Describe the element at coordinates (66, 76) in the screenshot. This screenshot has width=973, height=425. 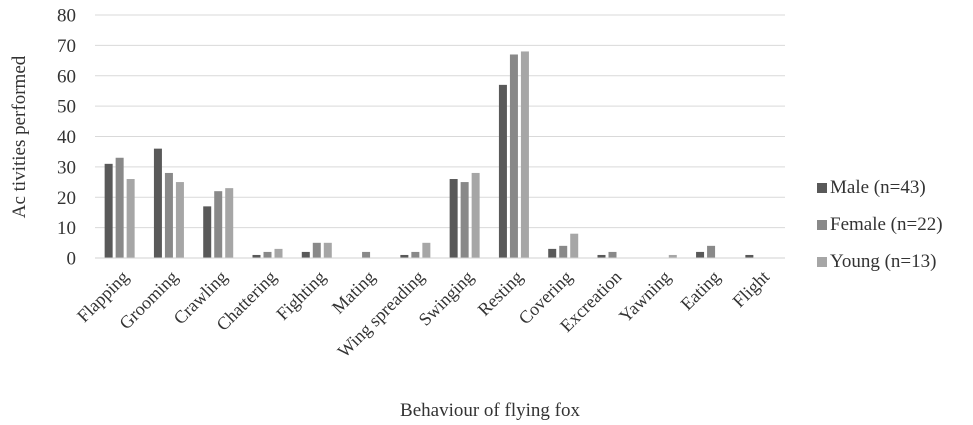
I see `y-tick-label: 60` at that location.